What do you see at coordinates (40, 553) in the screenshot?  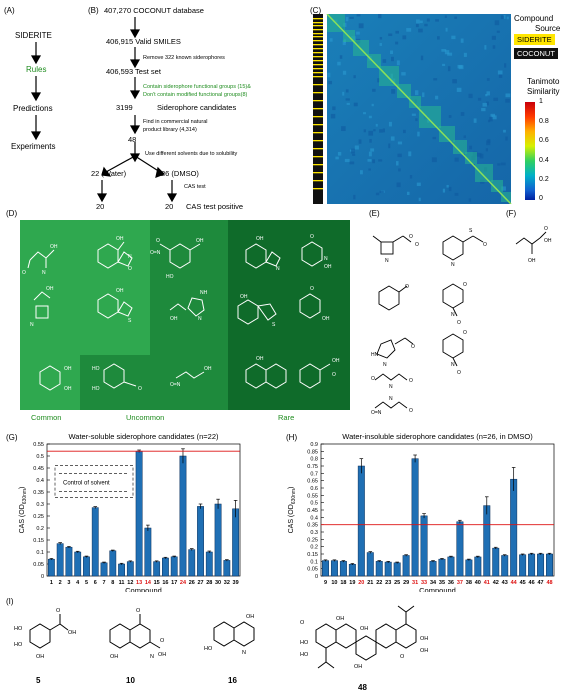 I see `y-tick-label: 0.1` at bounding box center [40, 553].